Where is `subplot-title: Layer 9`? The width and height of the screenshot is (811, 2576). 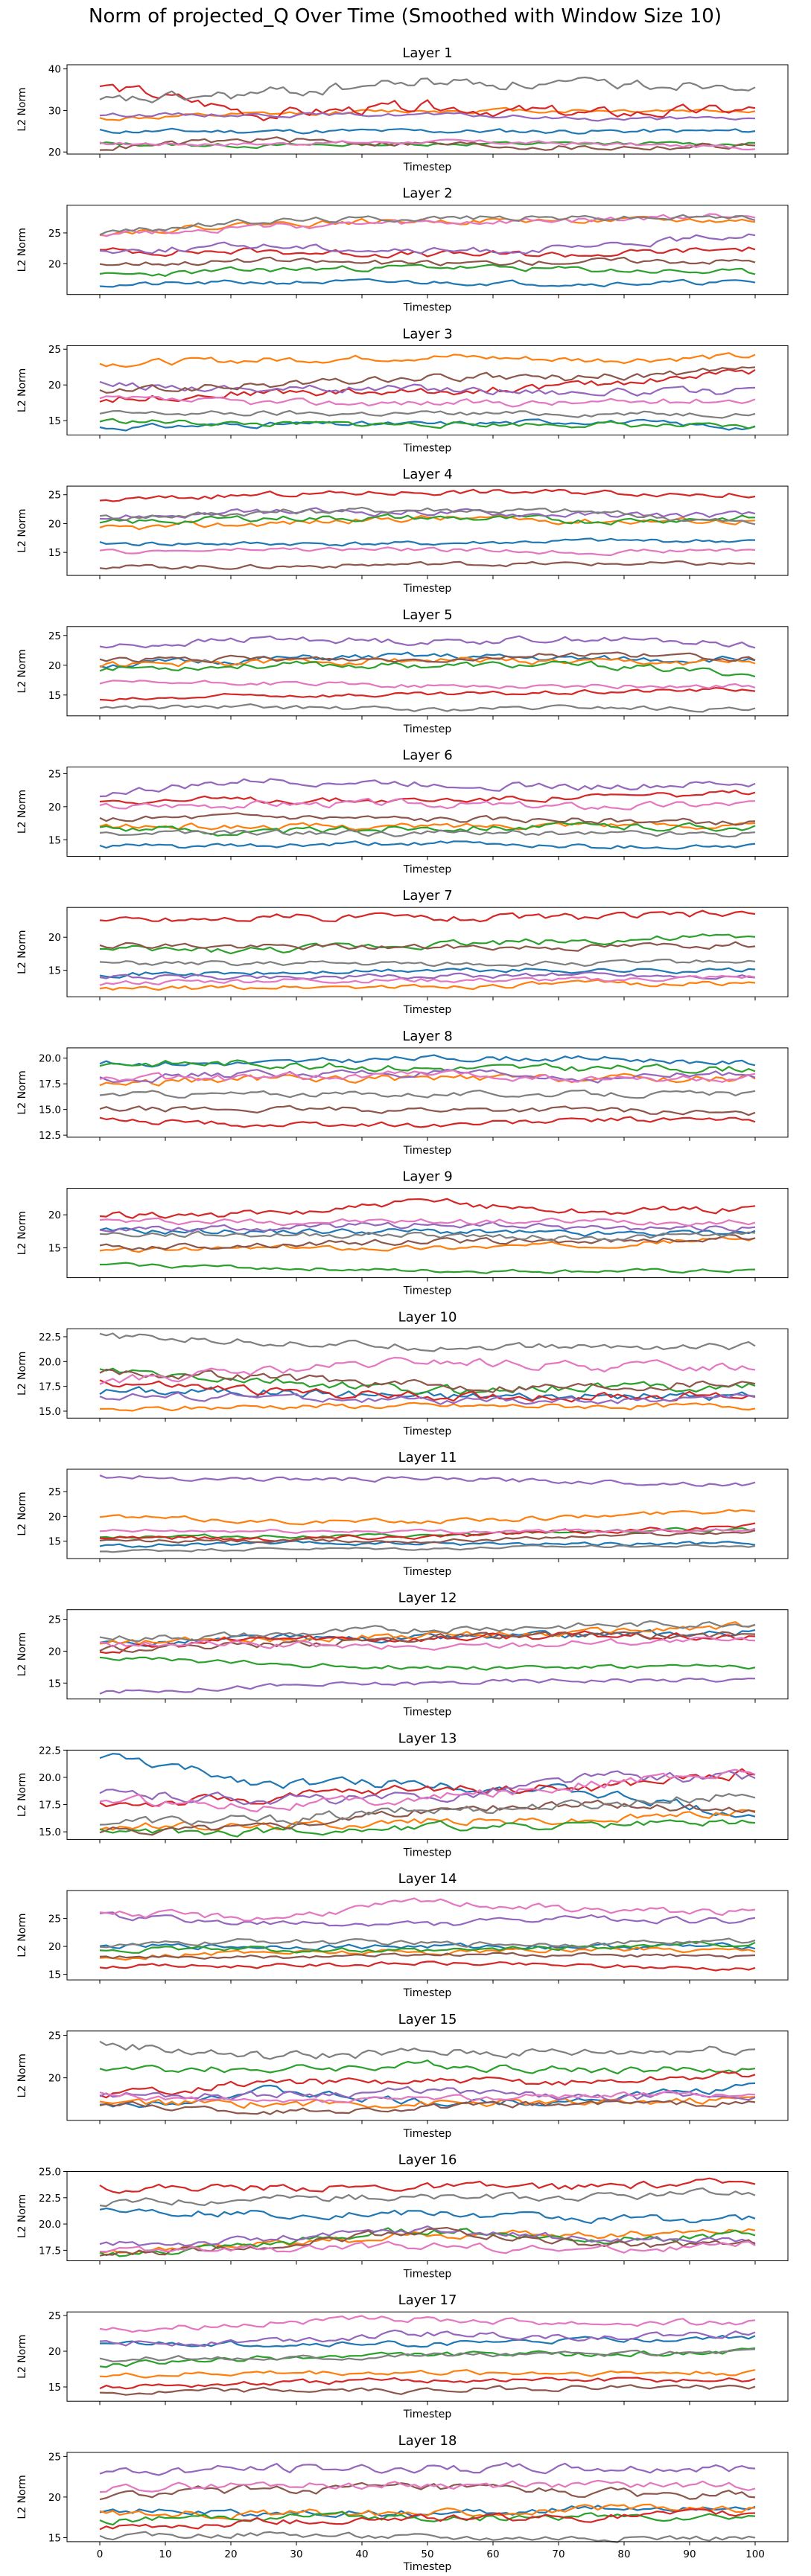 subplot-title: Layer 9 is located at coordinates (427, 1177).